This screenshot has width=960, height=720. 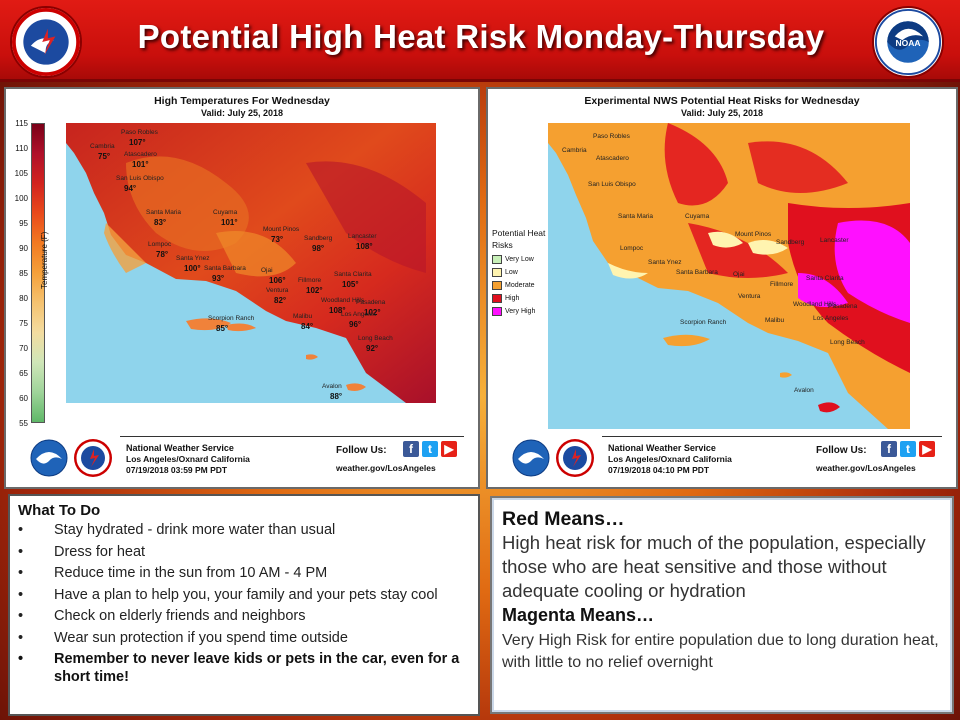 I want to click on legend-label: Low, so click(x=511, y=272).